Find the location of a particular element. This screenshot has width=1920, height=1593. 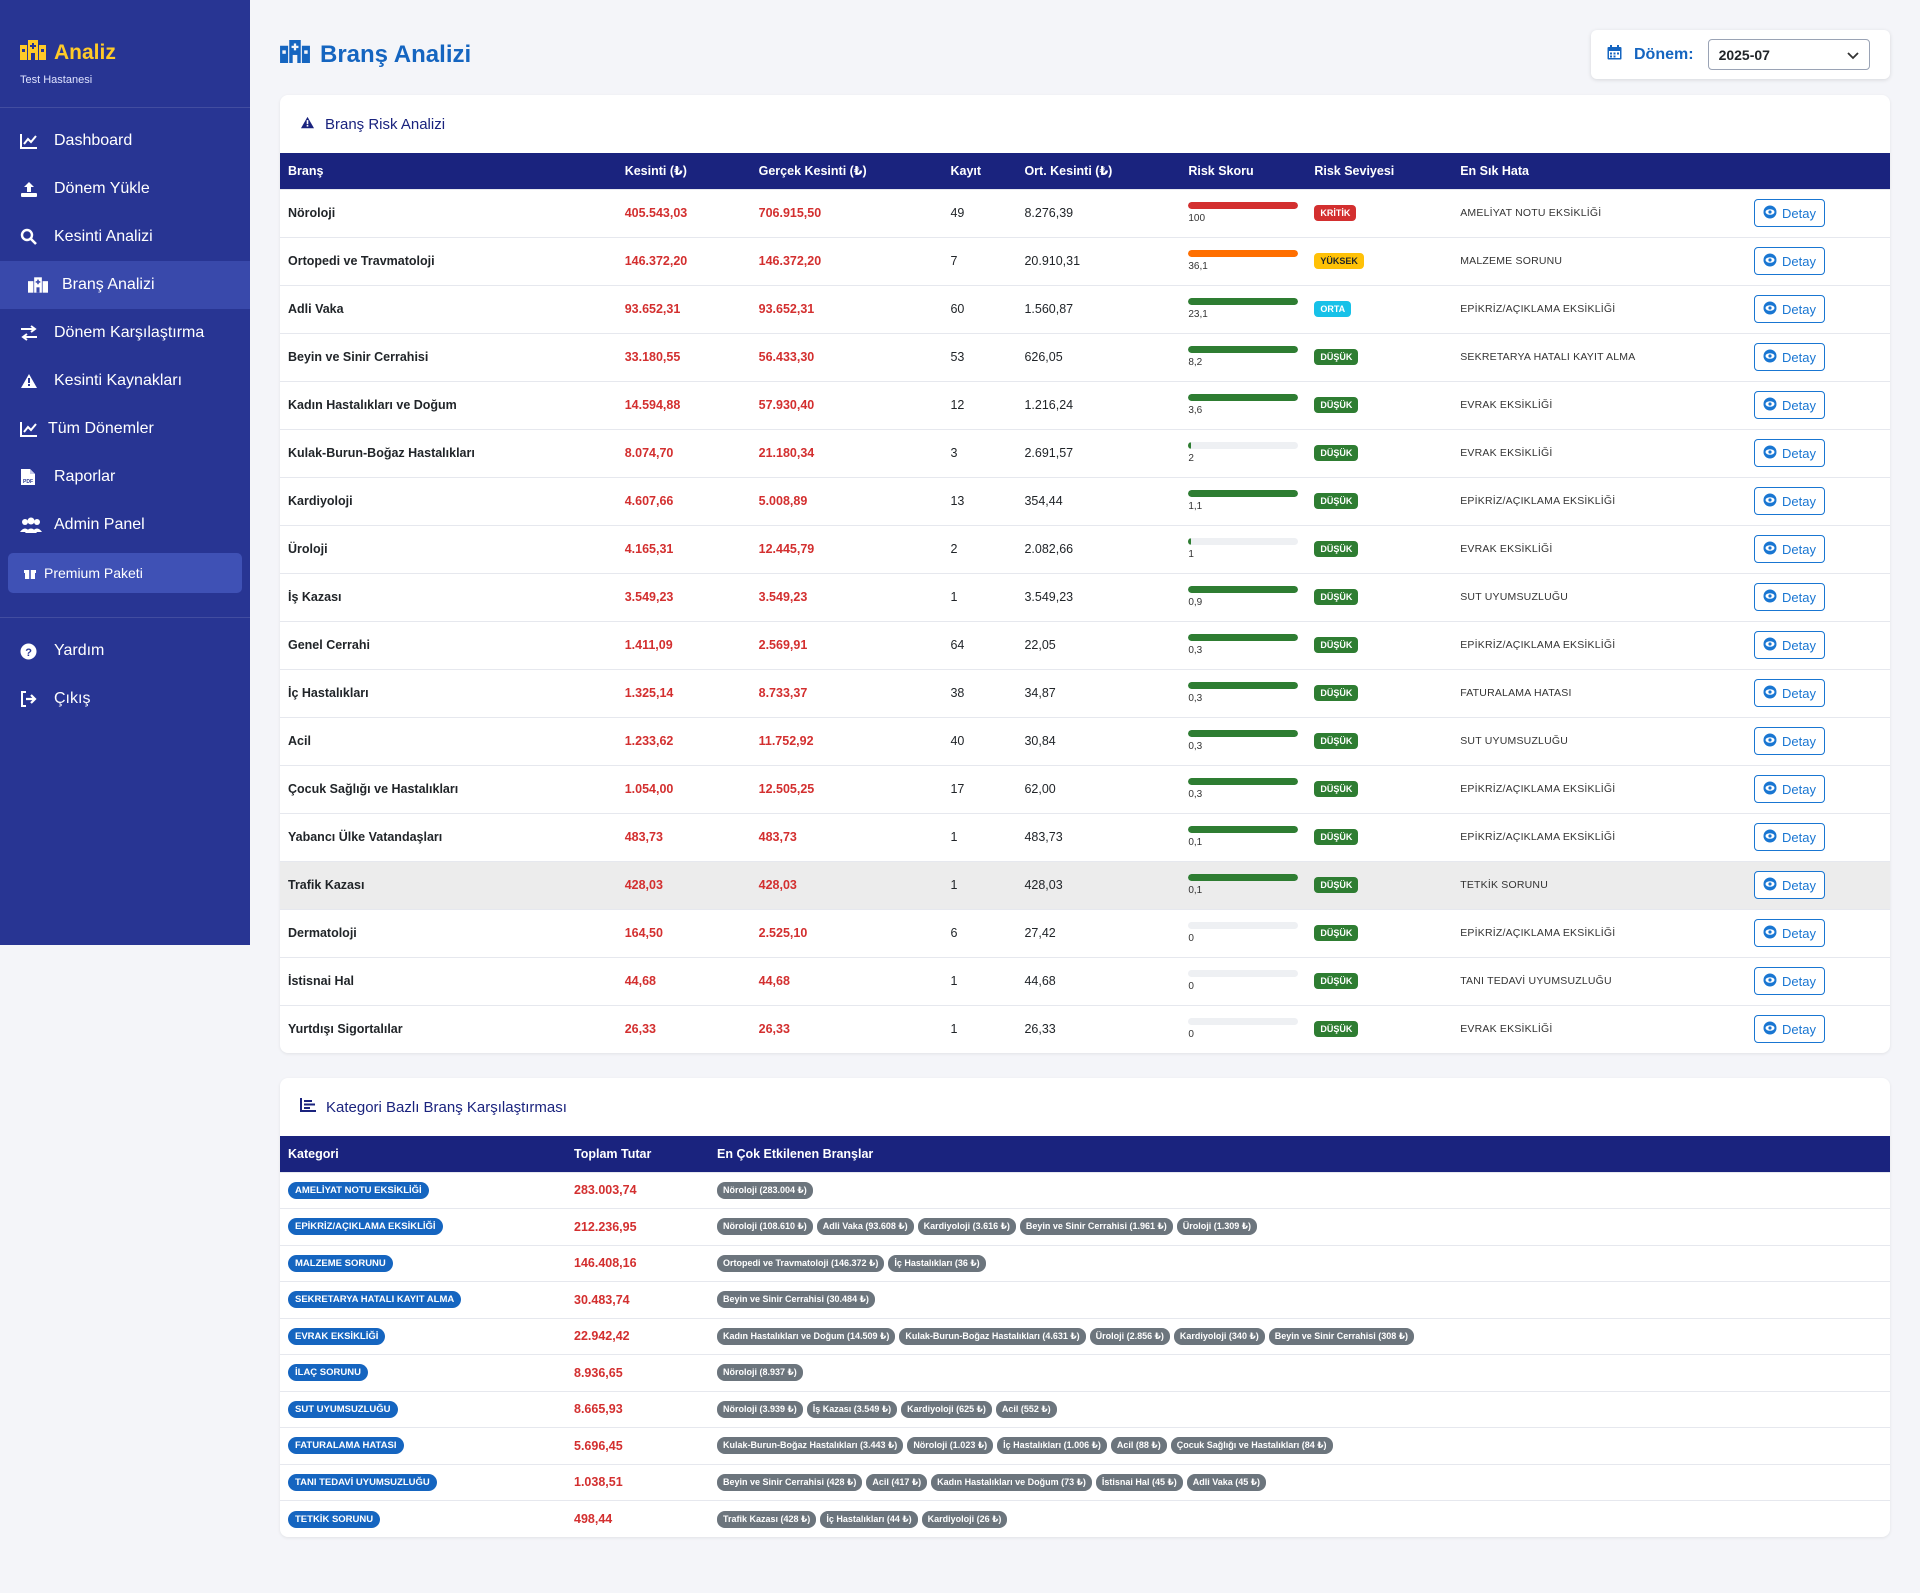

sidebar-item-label: Dönem Yükle is located at coordinates (102, 188).